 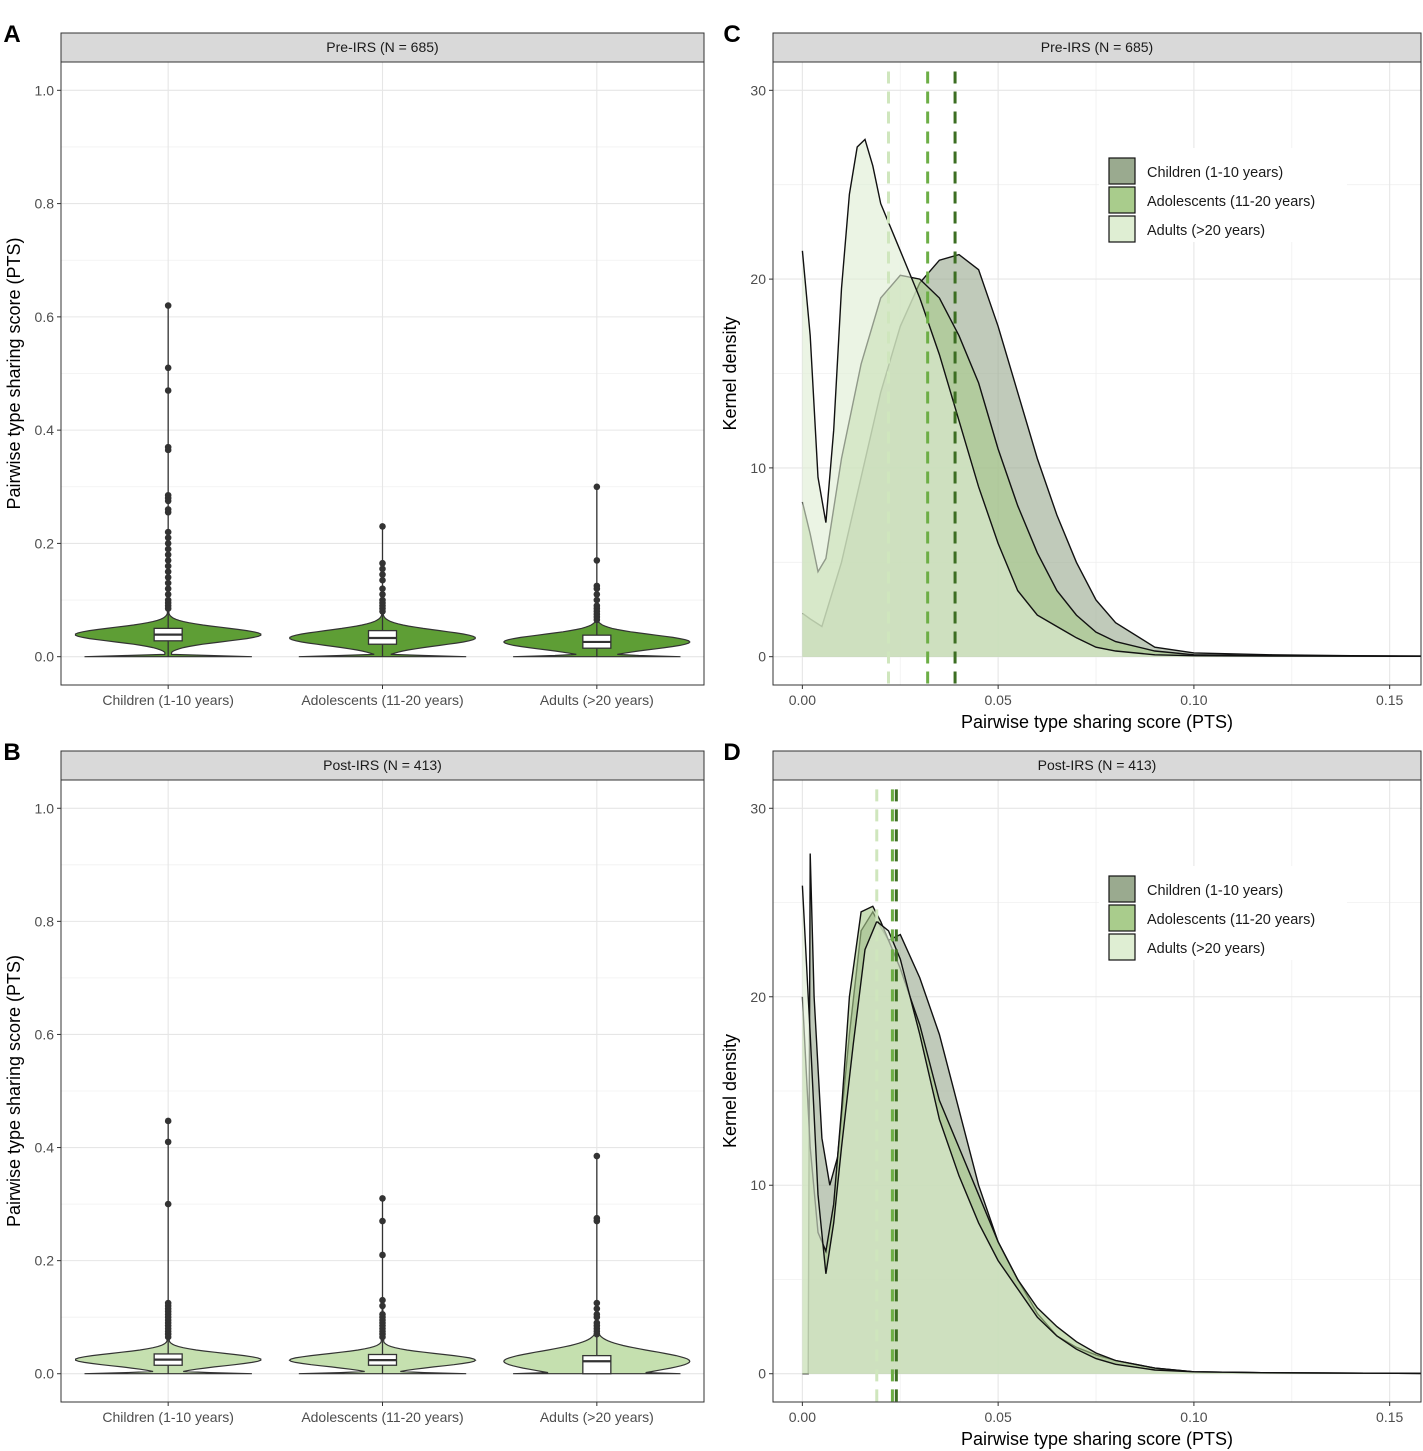 What do you see at coordinates (758, 808) in the screenshot?
I see `y-tick-label: 30` at bounding box center [758, 808].